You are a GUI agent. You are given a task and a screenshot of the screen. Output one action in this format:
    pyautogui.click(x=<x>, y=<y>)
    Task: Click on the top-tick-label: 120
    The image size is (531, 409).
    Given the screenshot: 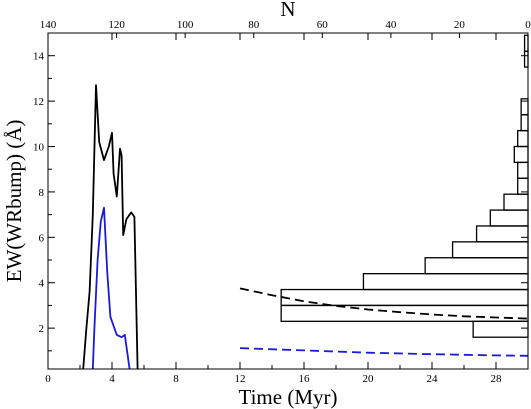 What is the action you would take?
    pyautogui.click(x=116, y=25)
    